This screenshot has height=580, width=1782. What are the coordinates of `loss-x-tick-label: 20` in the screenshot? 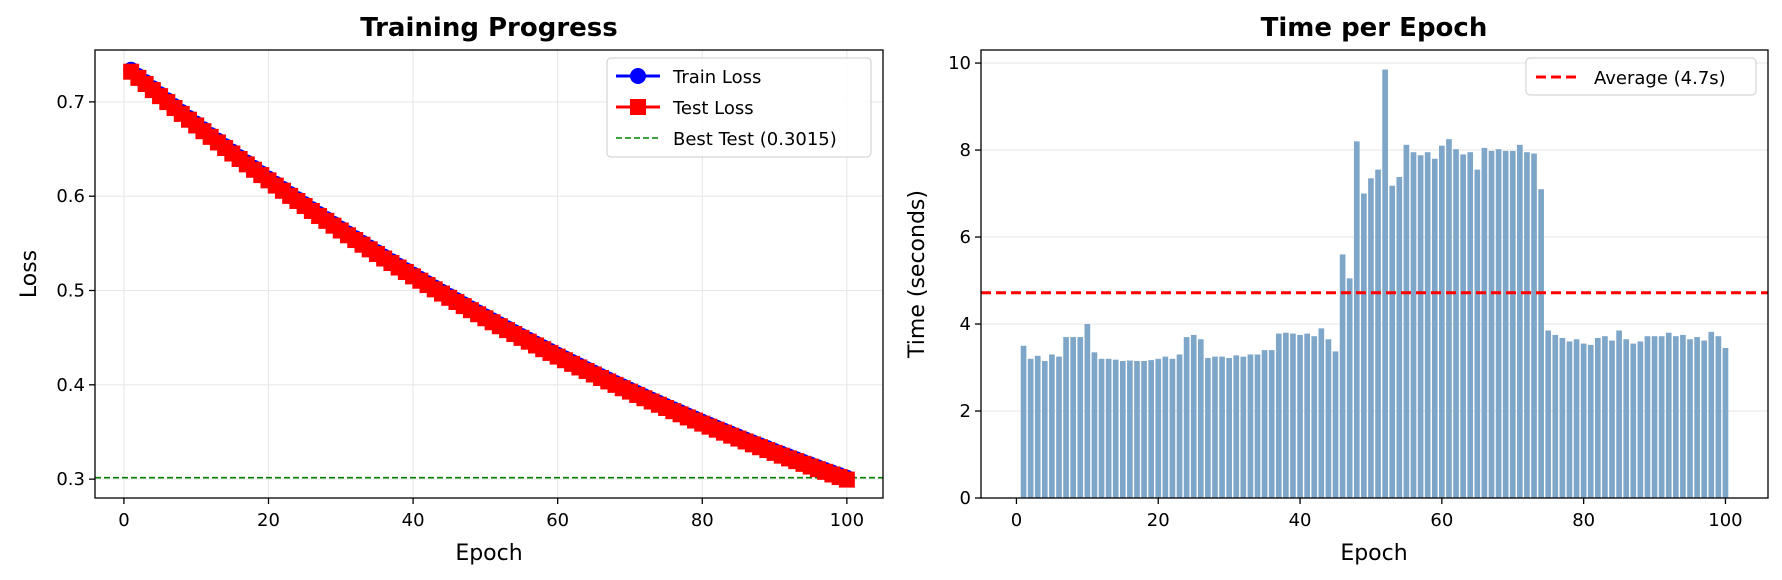 It's located at (268, 520).